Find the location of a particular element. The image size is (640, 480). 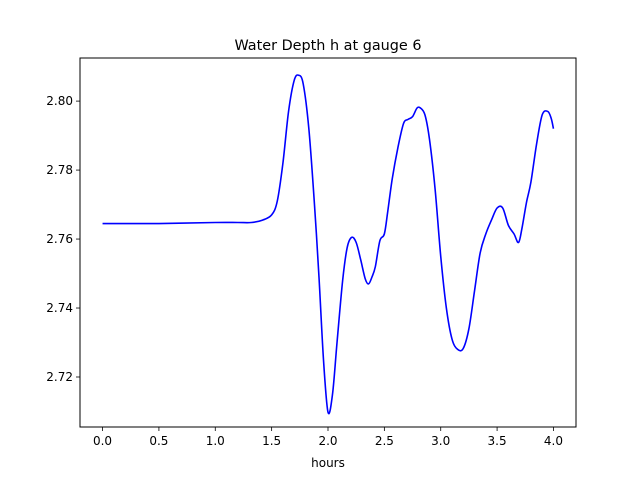

x-tick-label: 0.5 is located at coordinates (158, 441).